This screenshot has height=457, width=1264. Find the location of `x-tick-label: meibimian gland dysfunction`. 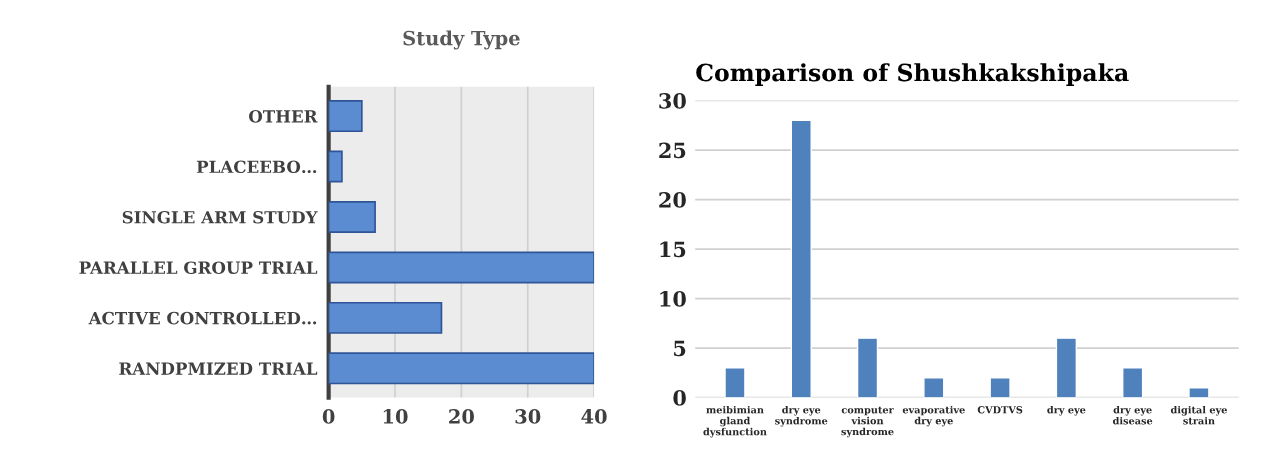

x-tick-label: meibimian gland dysfunction is located at coordinates (735, 421).